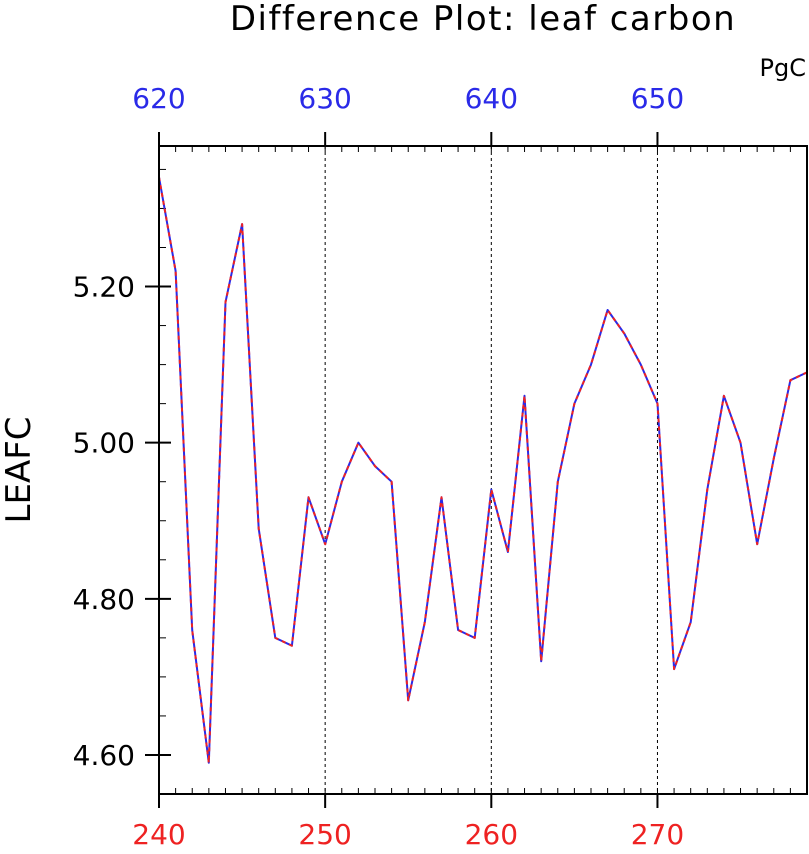 This screenshot has height=854, width=809. Describe the element at coordinates (657, 834) in the screenshot. I see `x-tick-label: 270` at that location.